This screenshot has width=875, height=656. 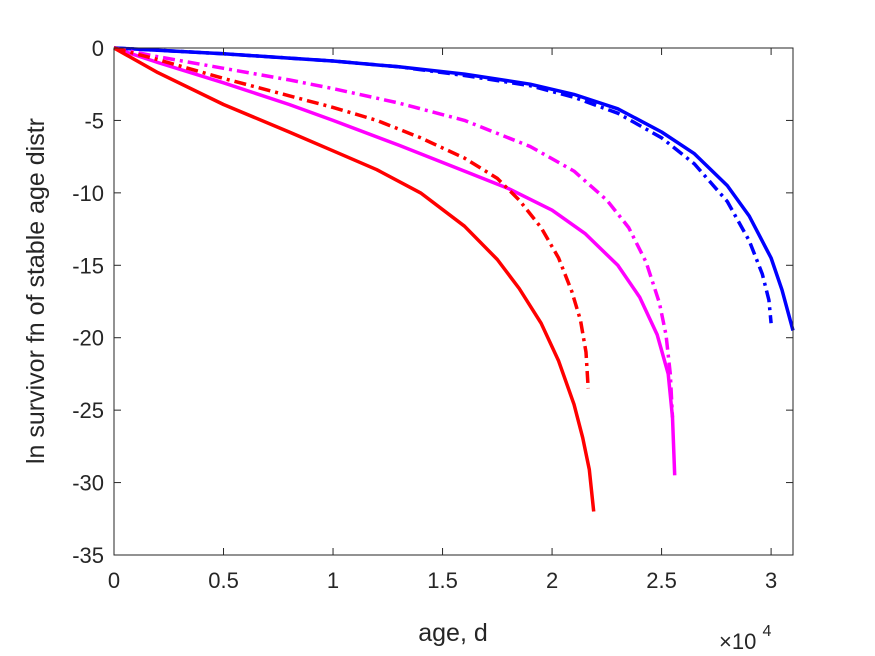 I want to click on y-tick-label: -30, so click(x=88, y=483).